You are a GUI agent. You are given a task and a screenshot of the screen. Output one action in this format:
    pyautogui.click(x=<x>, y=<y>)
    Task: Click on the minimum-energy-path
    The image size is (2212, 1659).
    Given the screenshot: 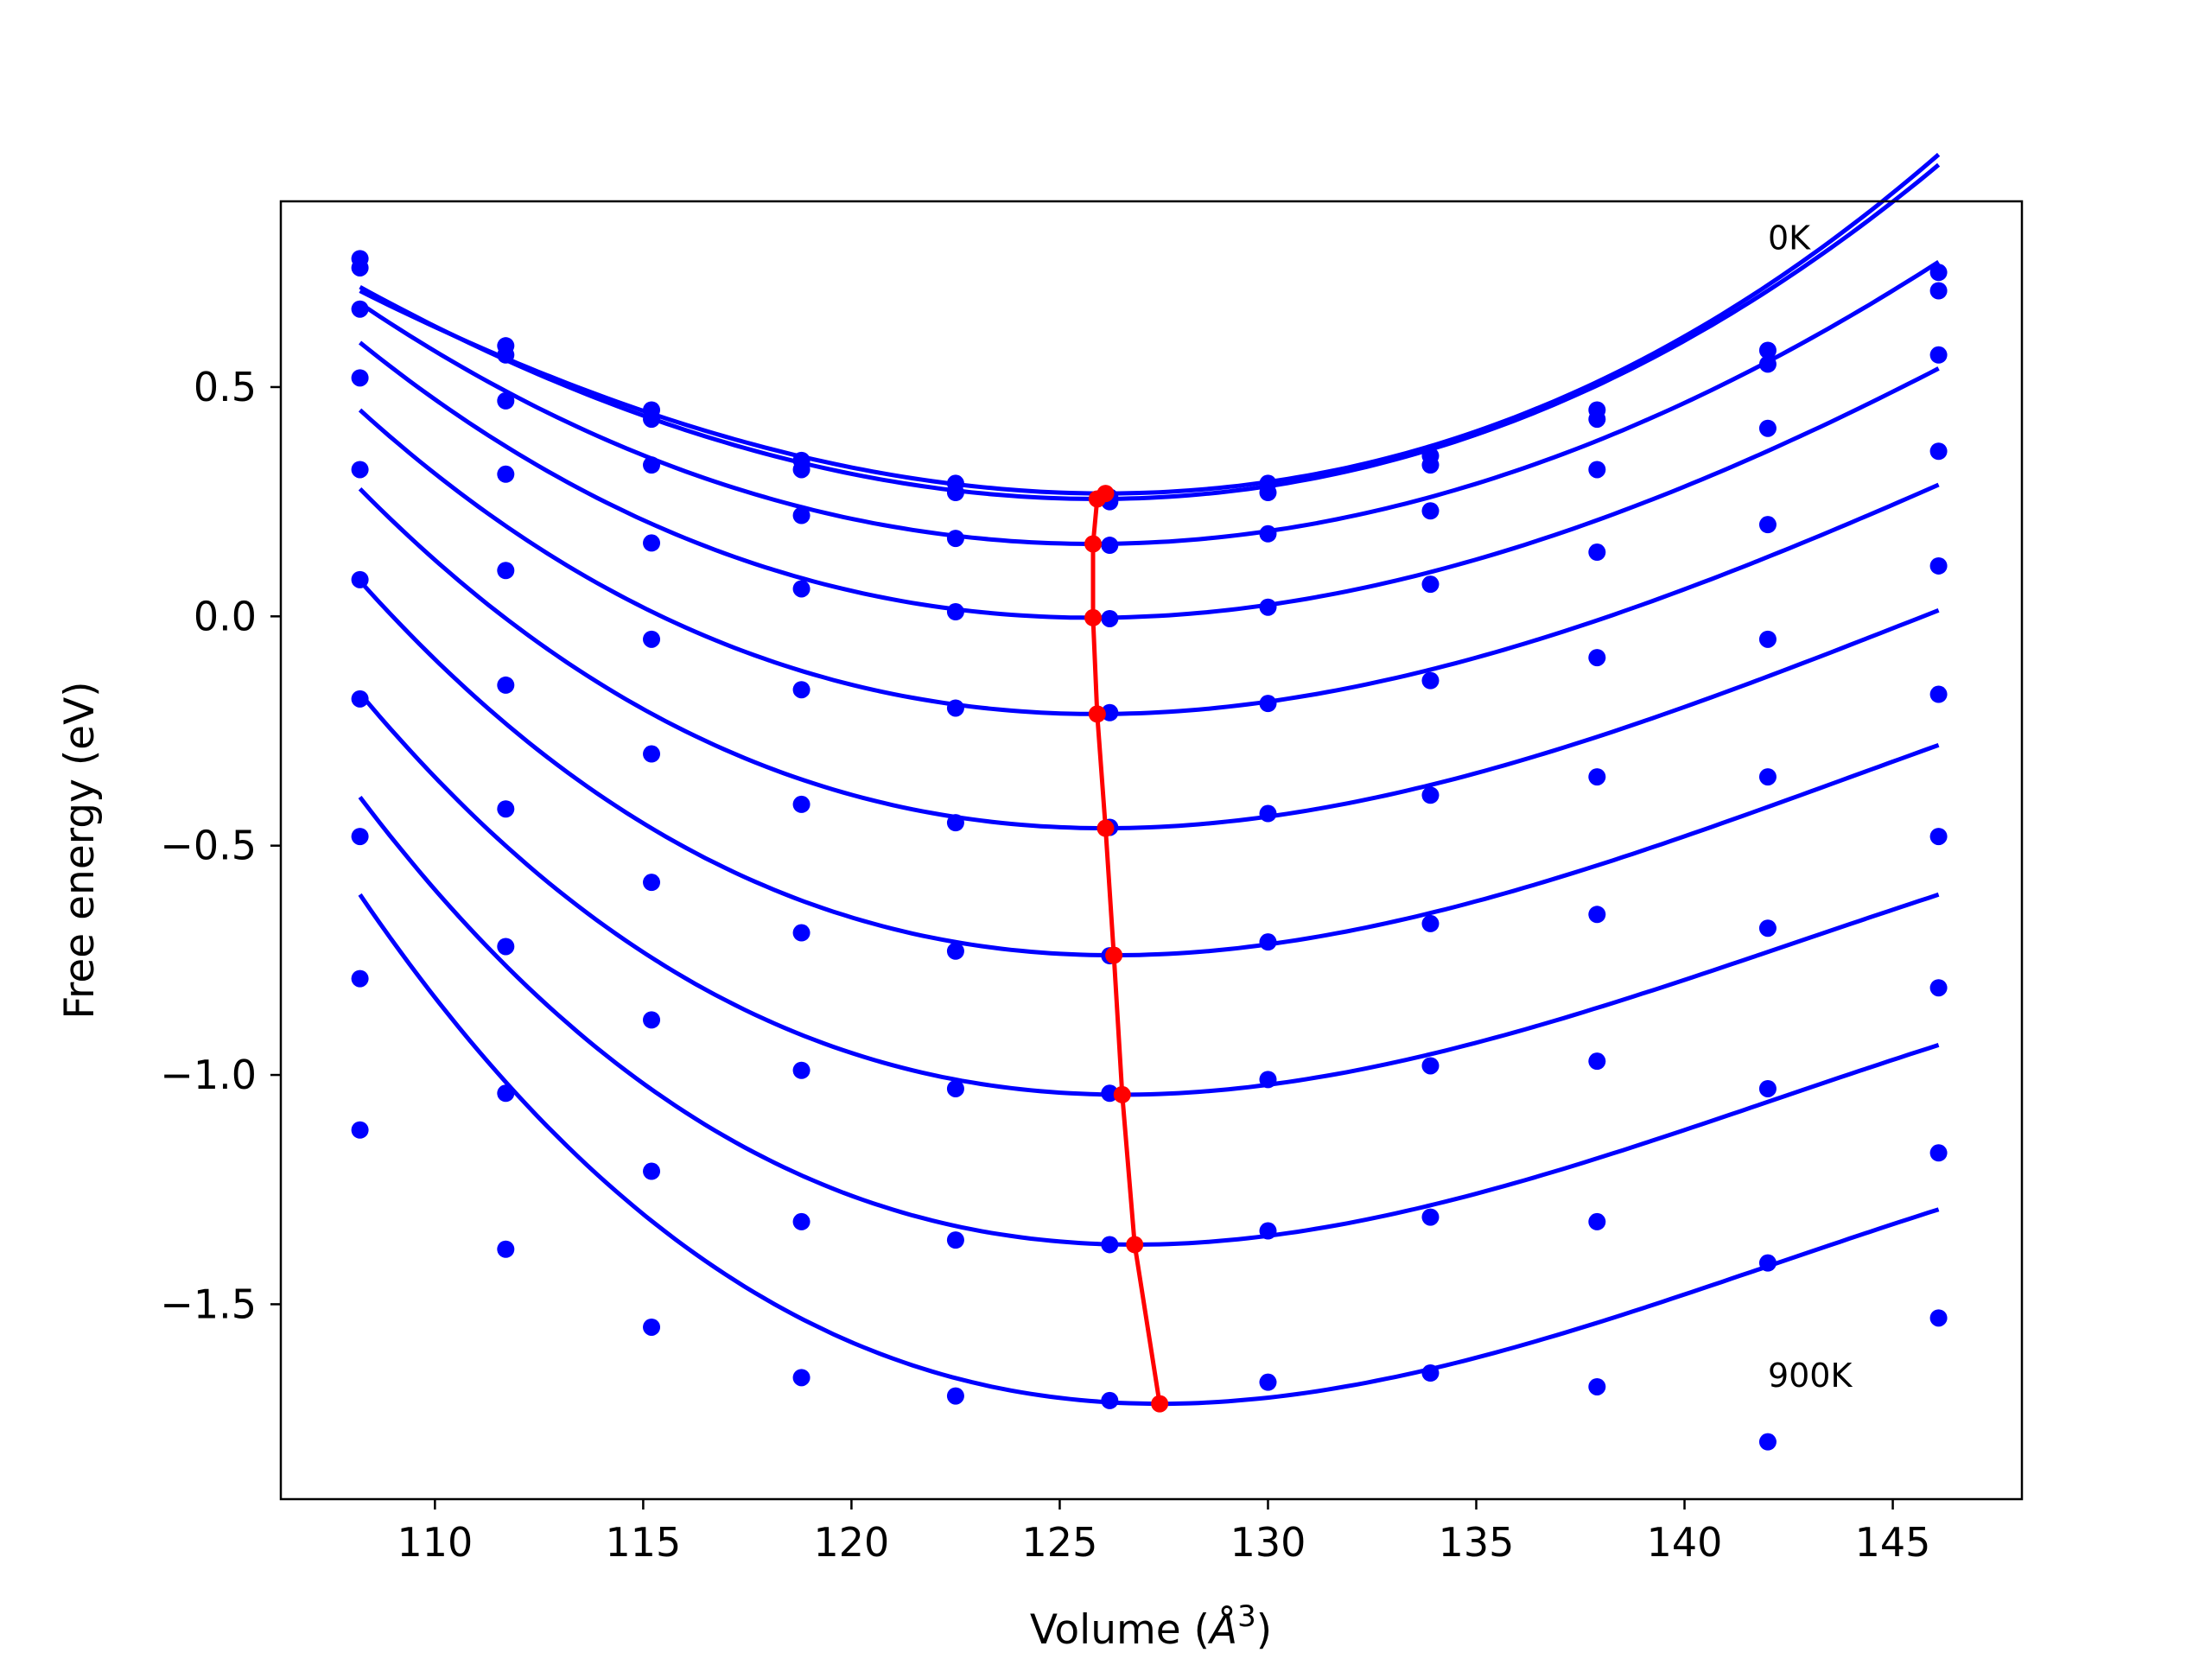 What is the action you would take?
    pyautogui.click(x=1126, y=949)
    